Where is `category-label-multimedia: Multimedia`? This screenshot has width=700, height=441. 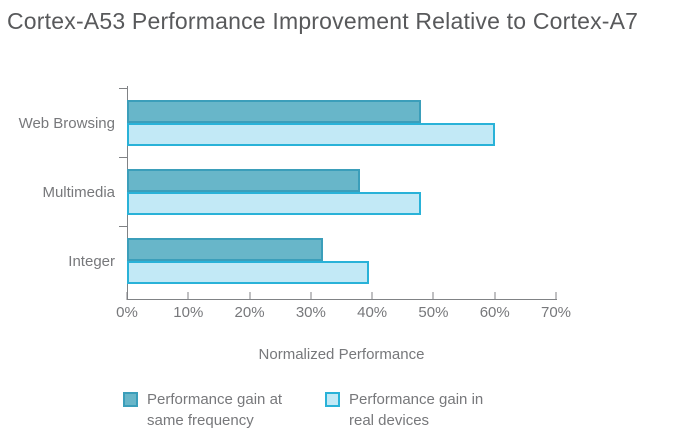 category-label-multimedia: Multimedia is located at coordinates (78, 192).